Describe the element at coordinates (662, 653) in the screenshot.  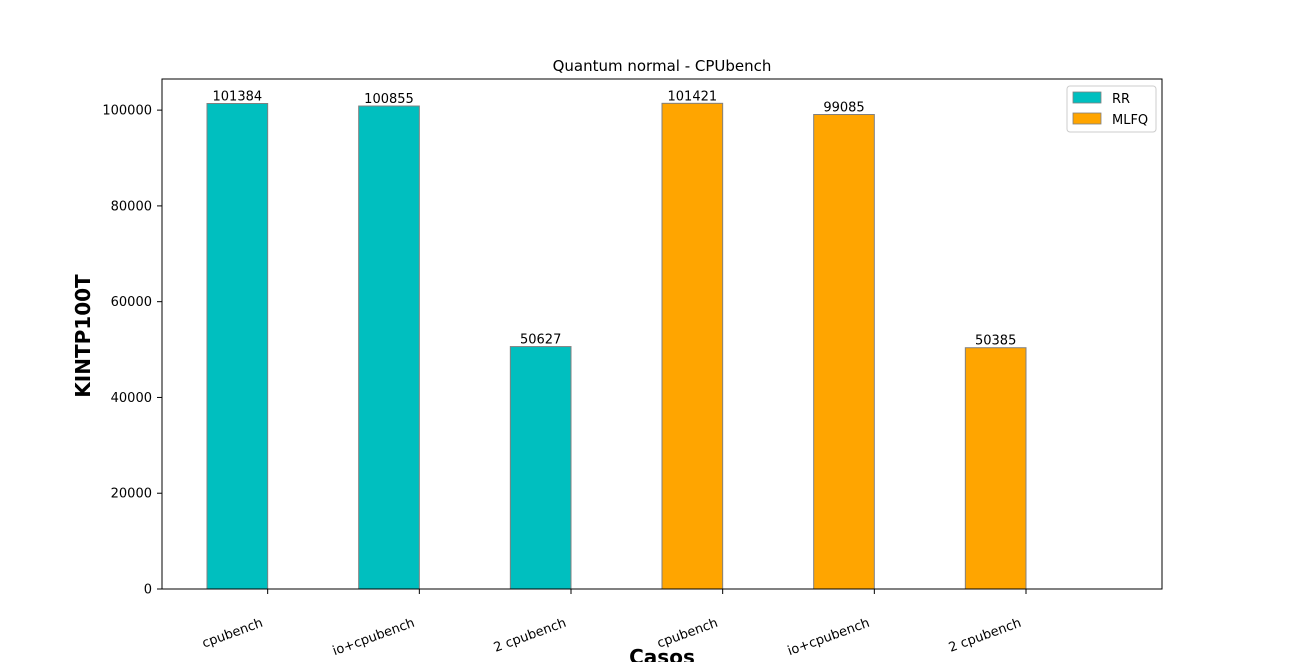
I see `x-axis-label: Casos` at that location.